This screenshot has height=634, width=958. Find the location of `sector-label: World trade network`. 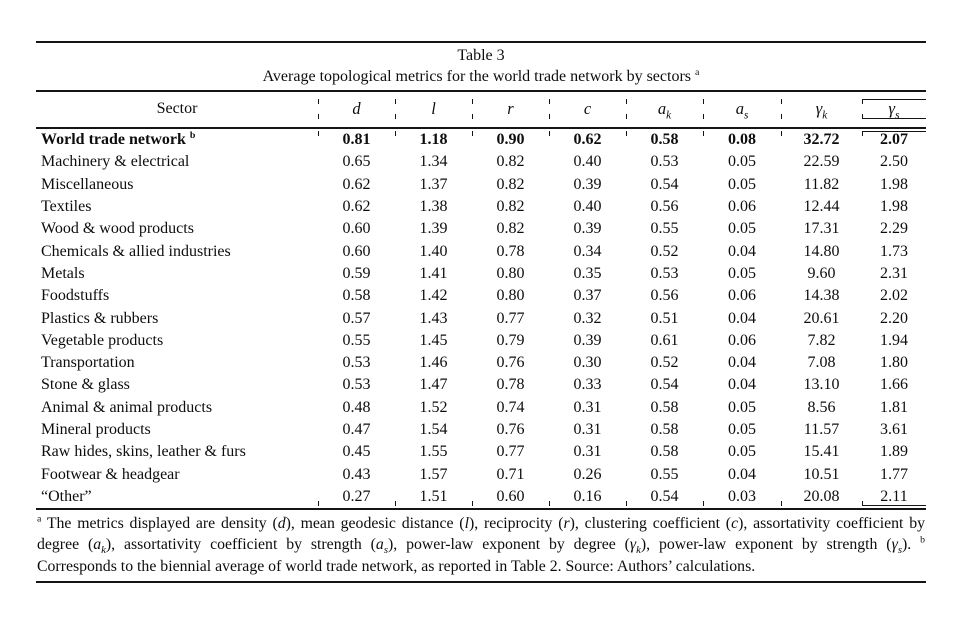

sector-label: World trade network is located at coordinates (113, 140).